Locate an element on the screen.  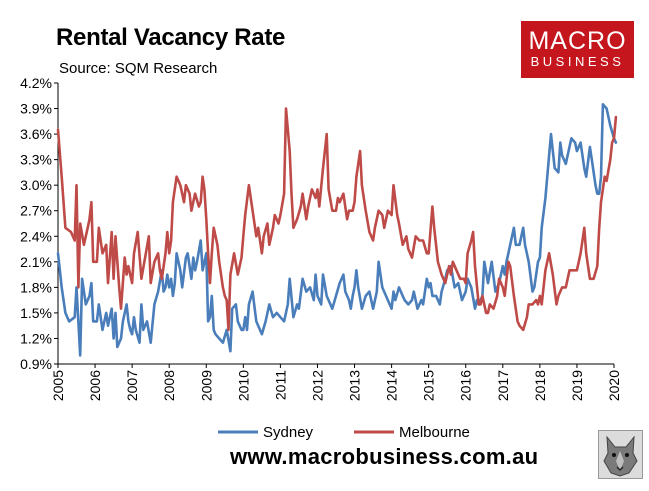
website-url: www.macrobusiness.com.au is located at coordinates (384, 456).